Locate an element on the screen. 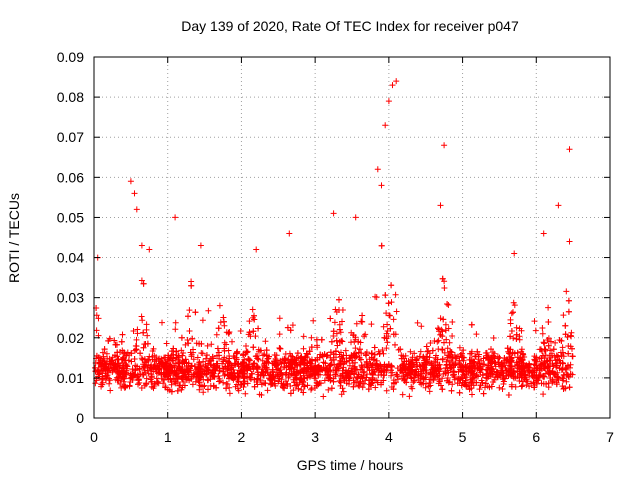  y-tick-label: 0.06 is located at coordinates (70, 177).